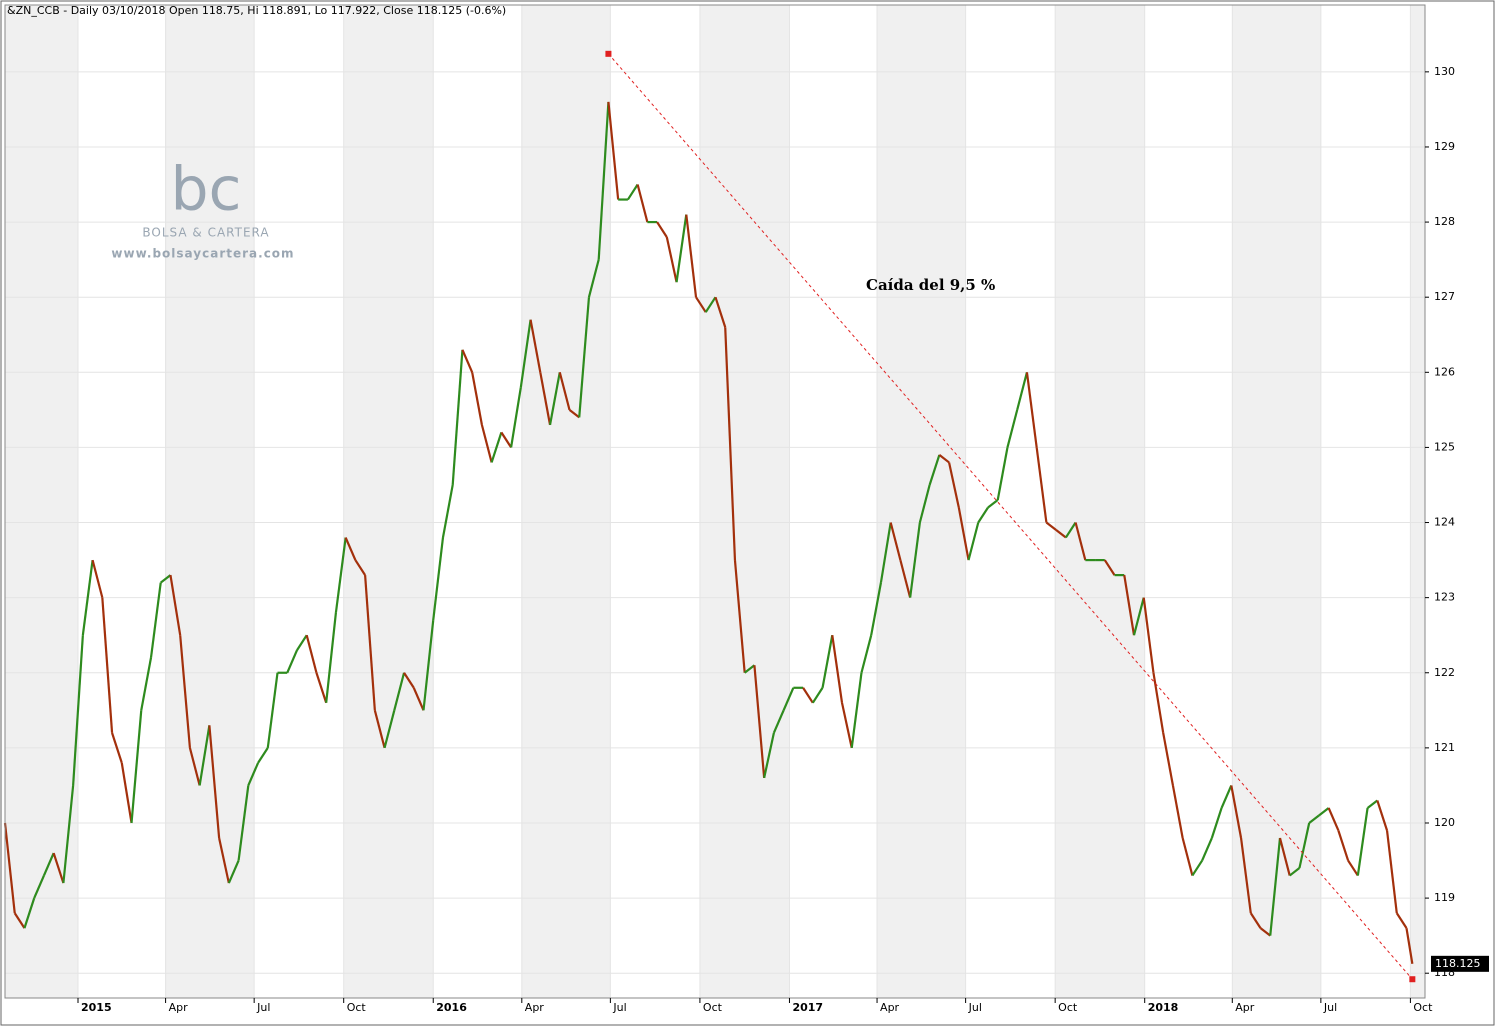 This screenshot has width=1496, height=1028. I want to click on x-tick-label: 2016, so click(451, 1007).